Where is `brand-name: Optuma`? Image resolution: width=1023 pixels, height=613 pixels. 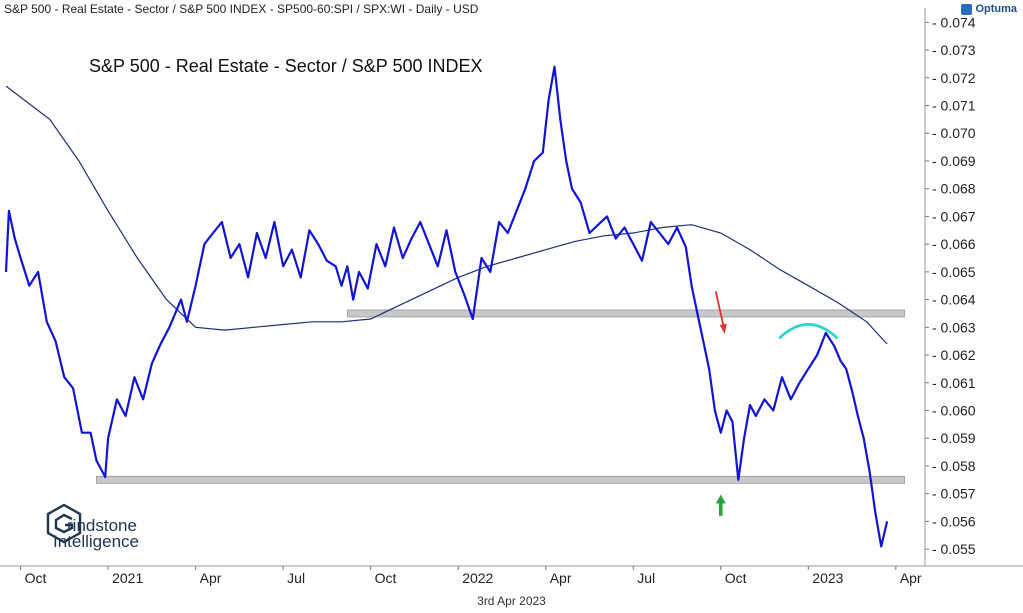 brand-name: Optuma is located at coordinates (996, 9).